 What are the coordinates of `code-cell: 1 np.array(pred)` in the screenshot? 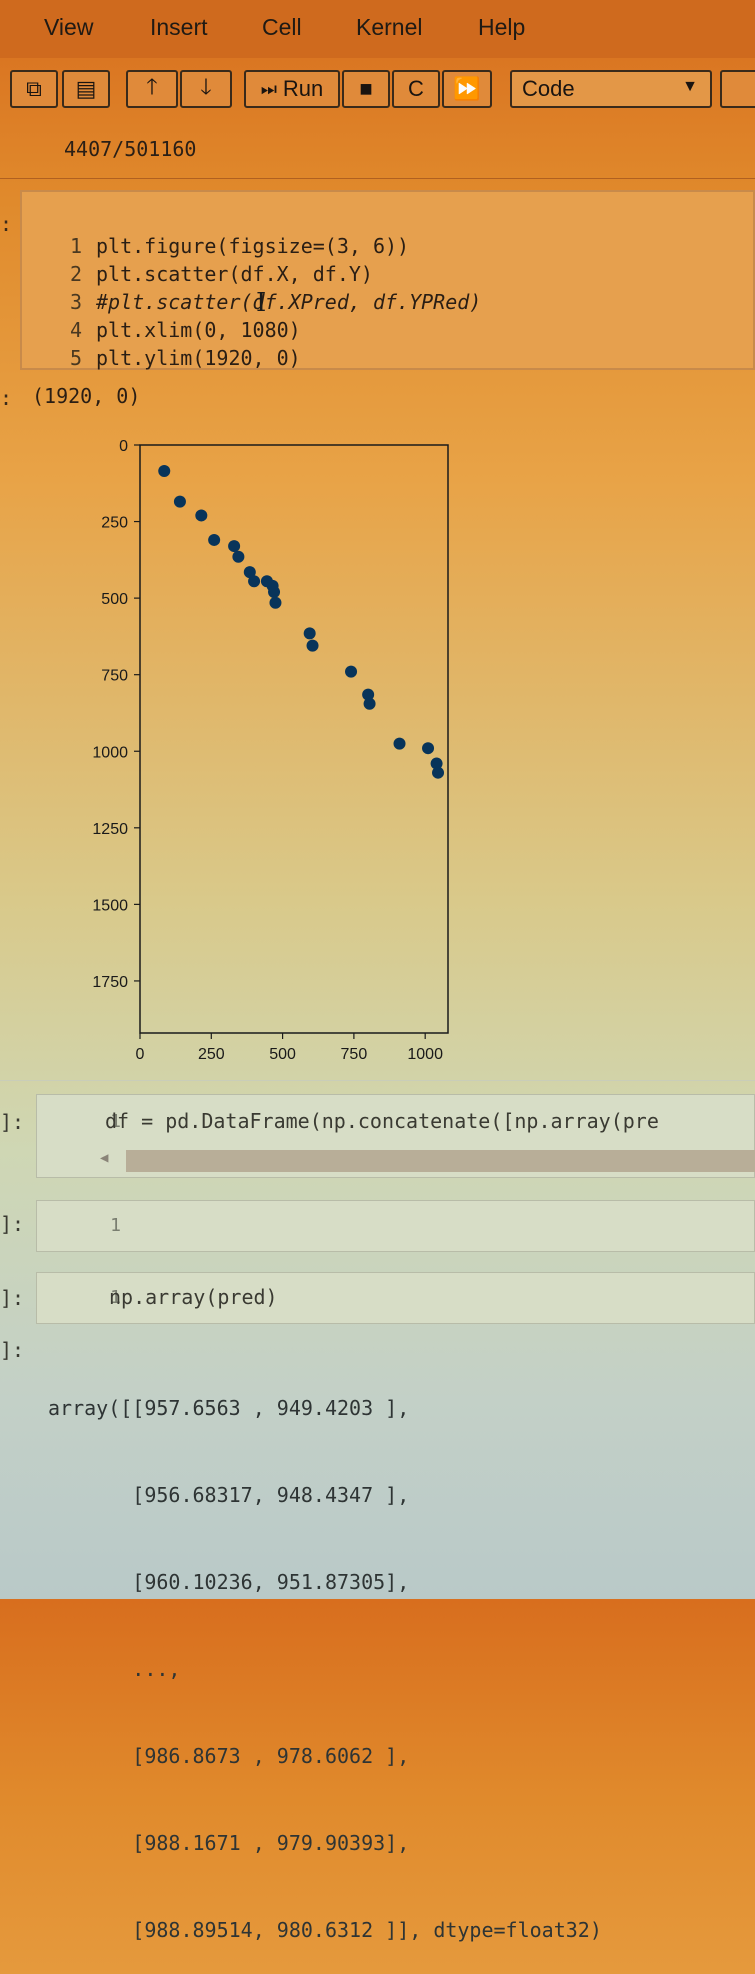 It's located at (395, 1298).